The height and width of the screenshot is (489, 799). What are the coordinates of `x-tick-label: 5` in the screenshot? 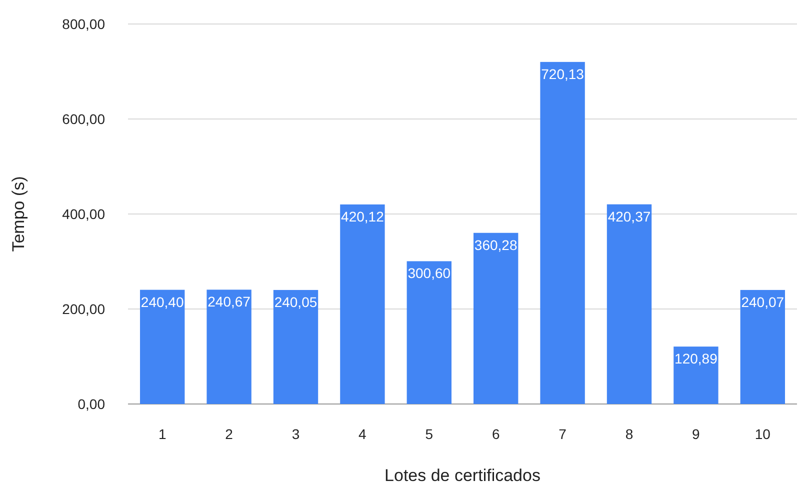 It's located at (429, 434).